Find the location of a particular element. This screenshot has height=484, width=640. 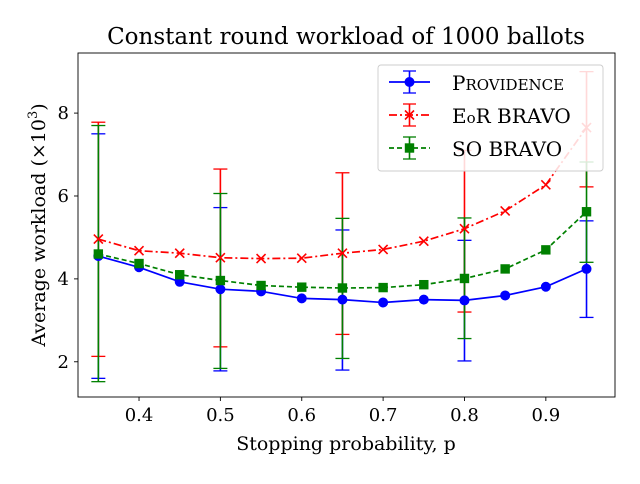

legend-symbol-so-bravo is located at coordinates (409, 148).